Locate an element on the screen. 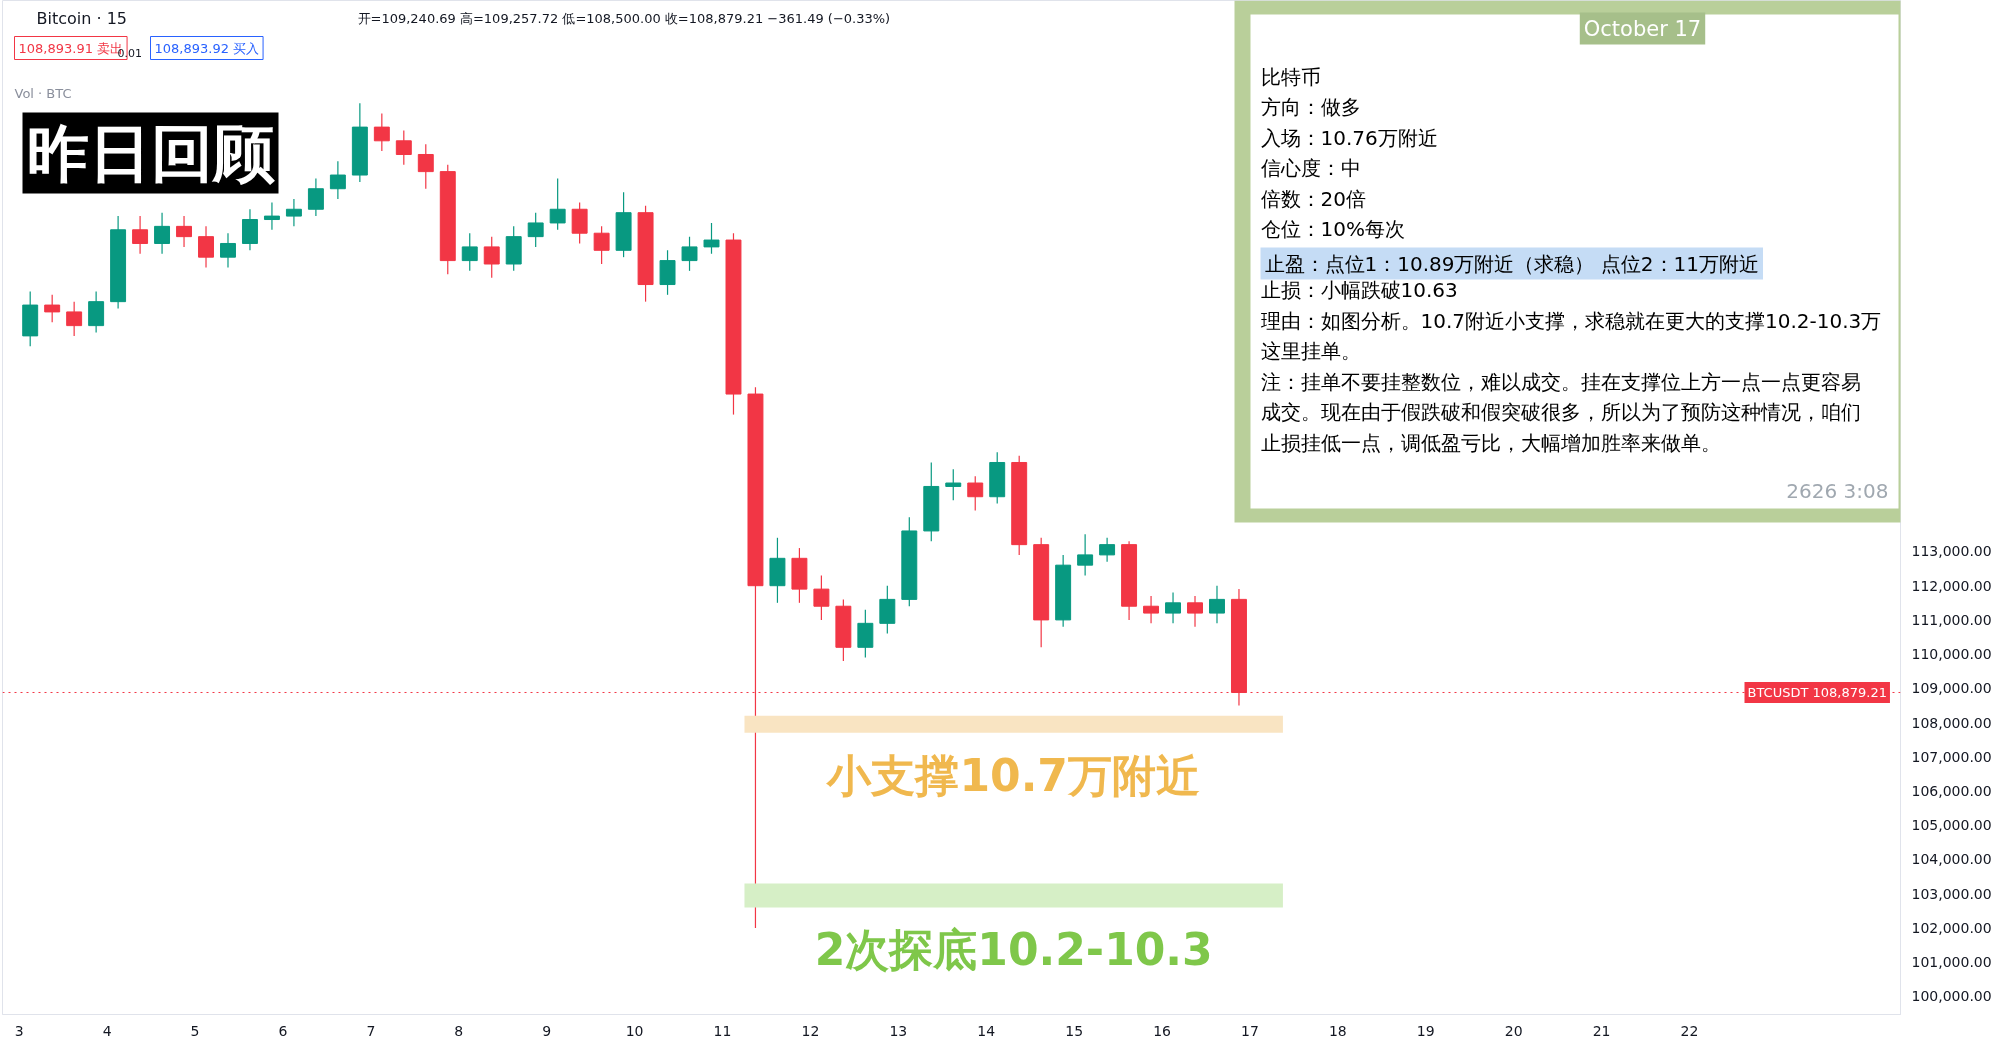 The height and width of the screenshot is (1054, 1994). annotation: 比特币 is located at coordinates (1290, 76).